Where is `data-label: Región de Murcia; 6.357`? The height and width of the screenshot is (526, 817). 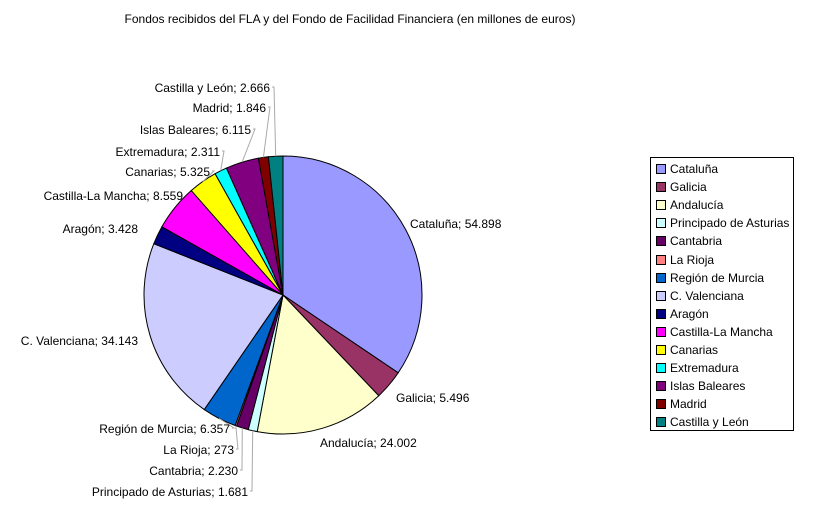 data-label: Región de Murcia; 6.357 is located at coordinates (164, 429).